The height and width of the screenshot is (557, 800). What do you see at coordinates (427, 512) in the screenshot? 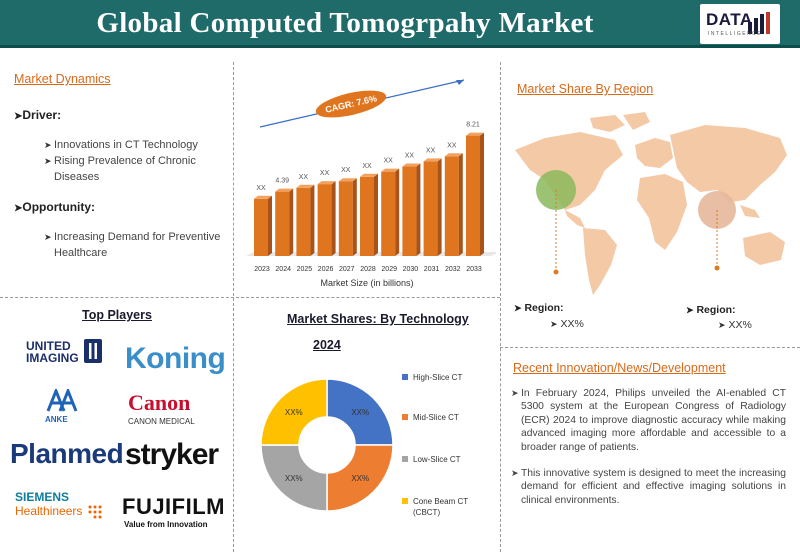
I see `legend-label-cont: (CBCT)` at bounding box center [427, 512].